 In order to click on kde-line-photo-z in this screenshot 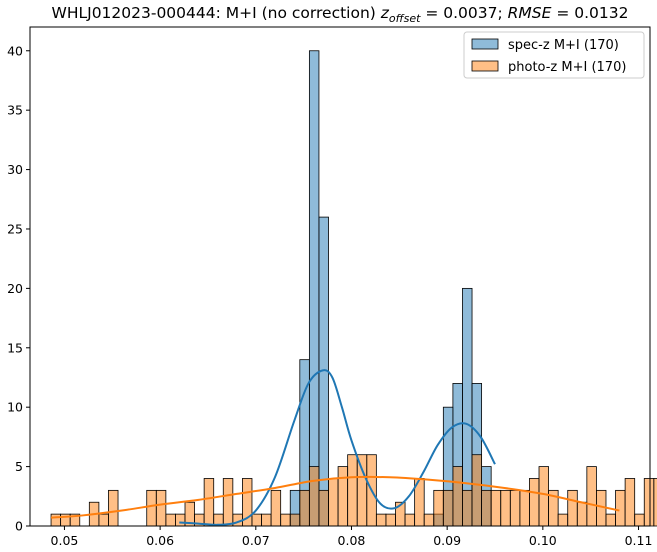, I will do `click(335, 497)`.